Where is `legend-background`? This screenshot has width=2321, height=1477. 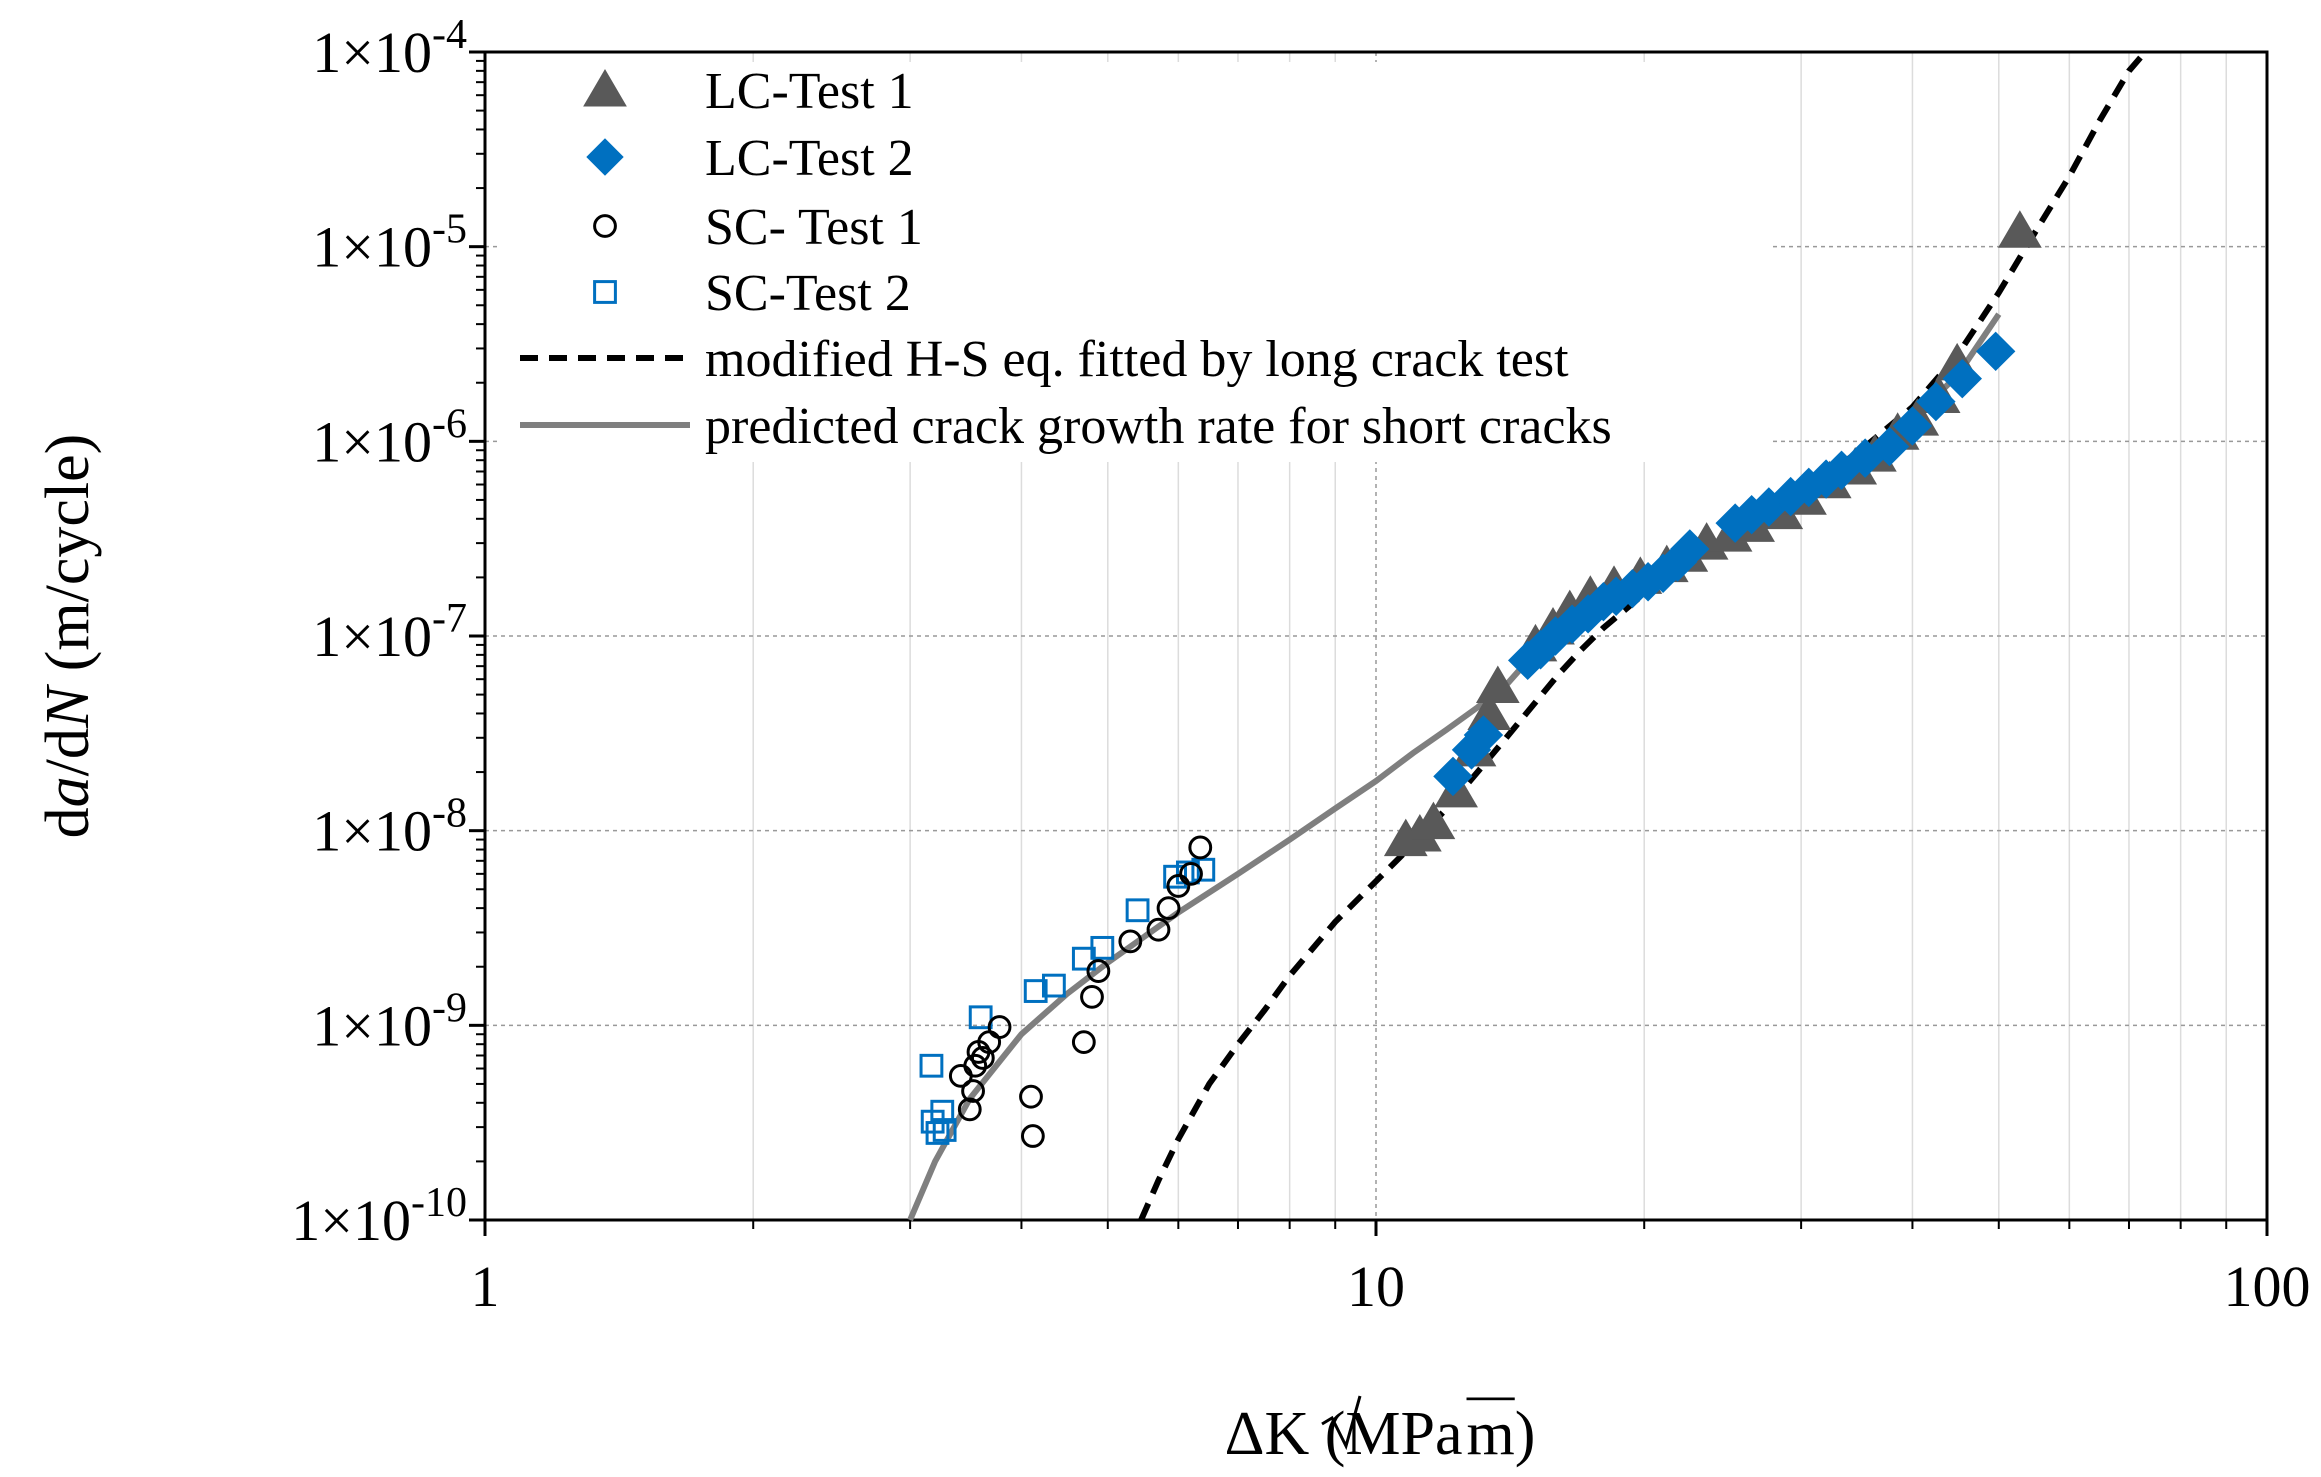 legend-background is located at coordinates (1135, 262).